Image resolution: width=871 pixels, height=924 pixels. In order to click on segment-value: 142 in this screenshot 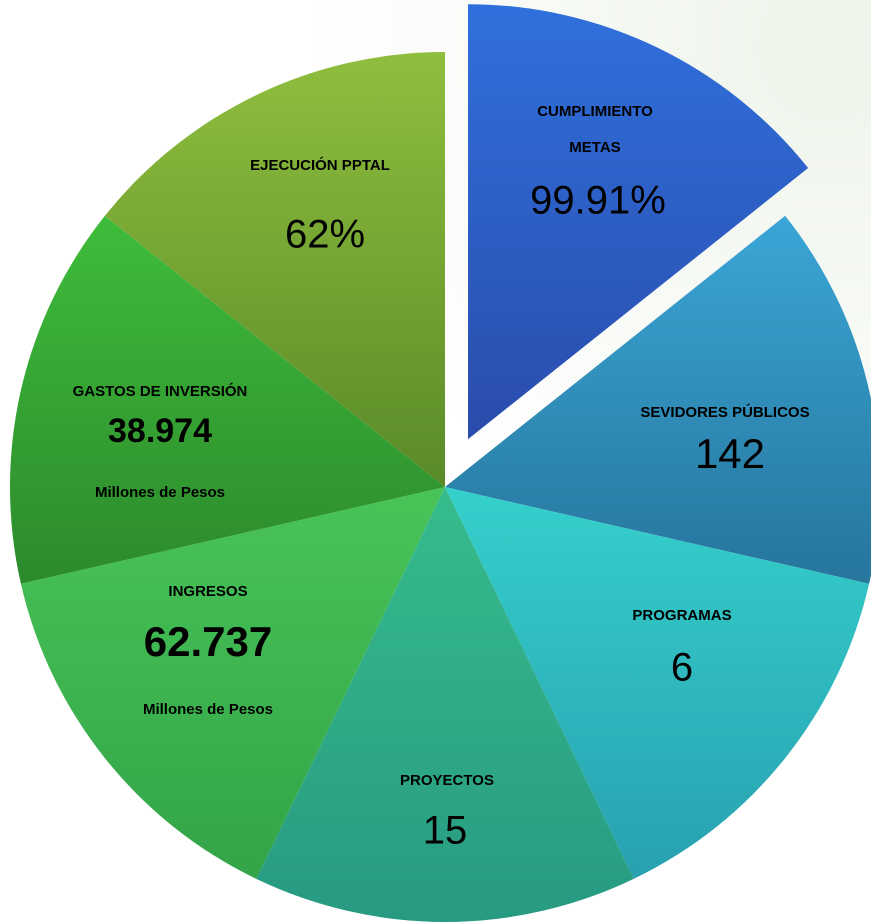, I will do `click(730, 453)`.